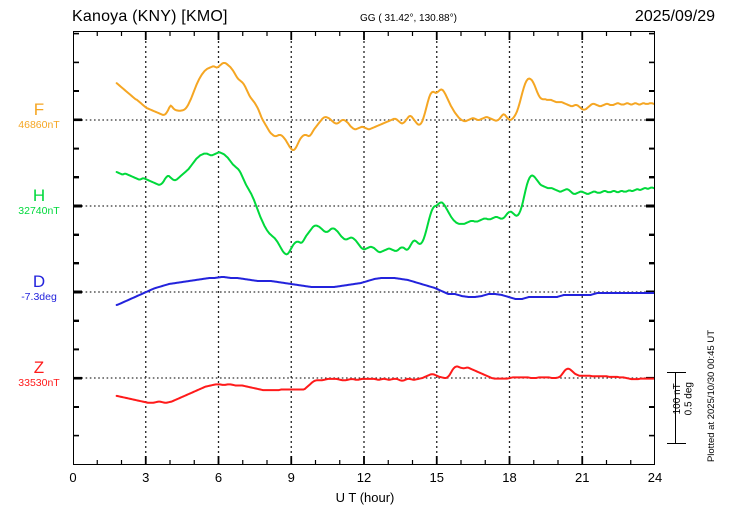 The image size is (730, 520). What do you see at coordinates (582, 477) in the screenshot?
I see `x-tick-21: 21` at bounding box center [582, 477].